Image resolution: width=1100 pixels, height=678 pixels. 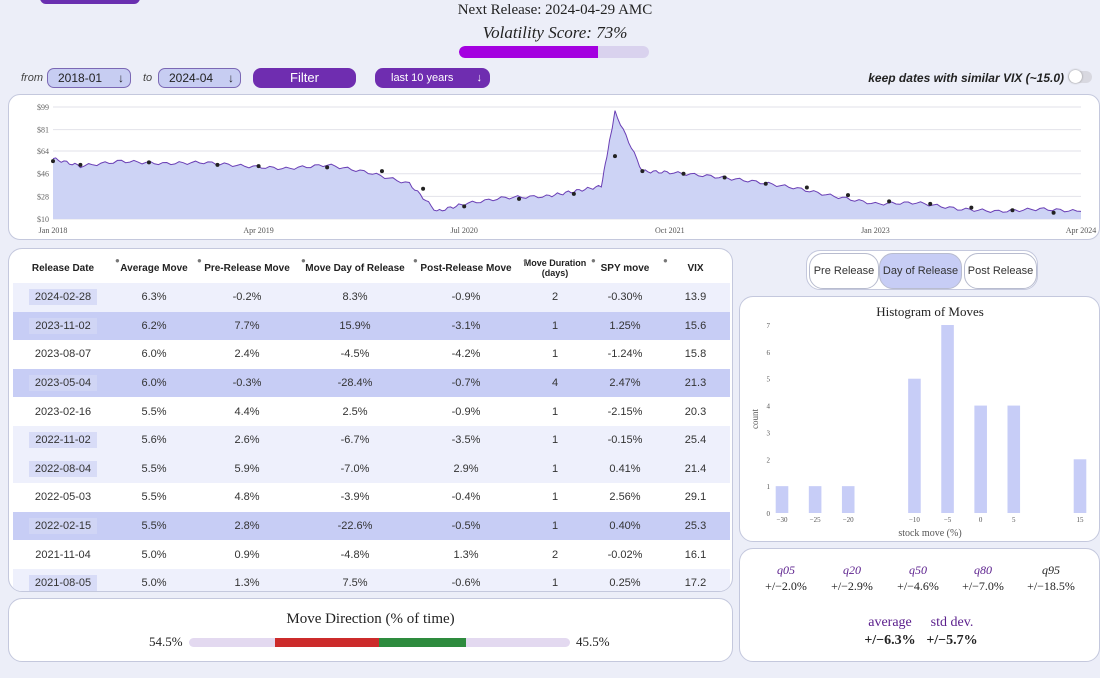 What do you see at coordinates (1014, 520) in the screenshot?
I see `hist-x-tick-label: 5` at bounding box center [1014, 520].